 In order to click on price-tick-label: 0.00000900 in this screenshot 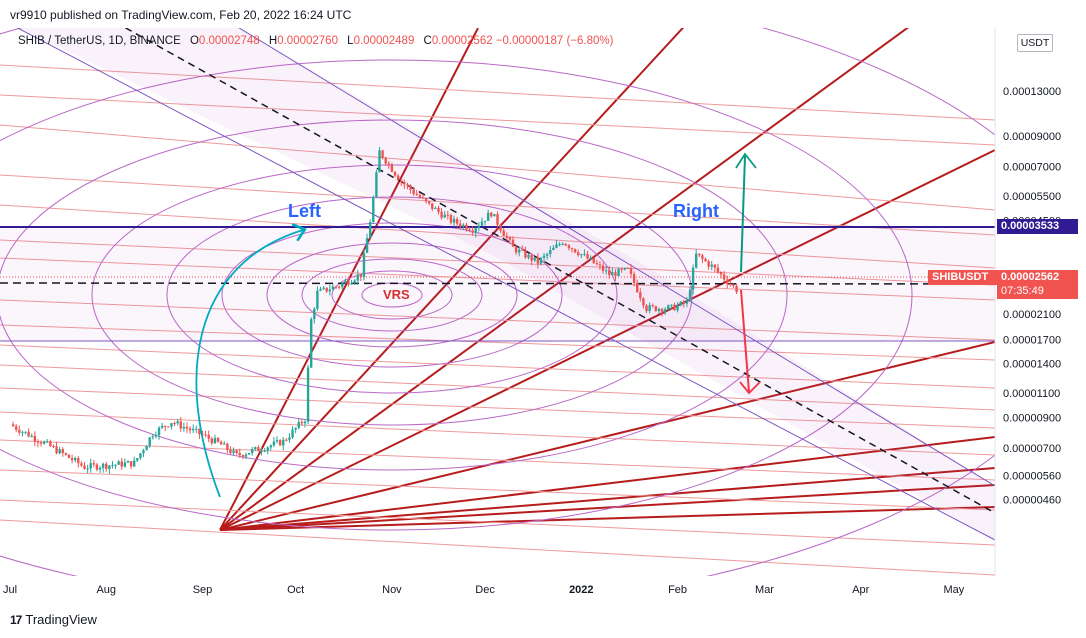, I will do `click(1032, 418)`.